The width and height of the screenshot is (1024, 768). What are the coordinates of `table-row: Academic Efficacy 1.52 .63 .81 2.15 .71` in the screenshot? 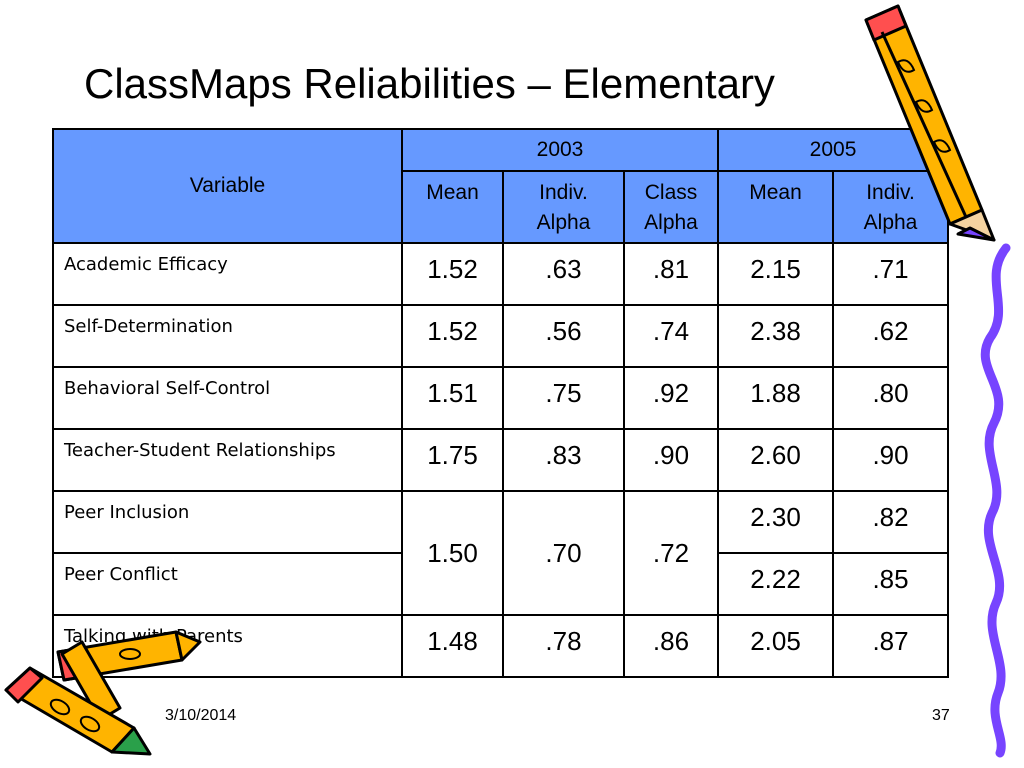 It's located at (501, 274).